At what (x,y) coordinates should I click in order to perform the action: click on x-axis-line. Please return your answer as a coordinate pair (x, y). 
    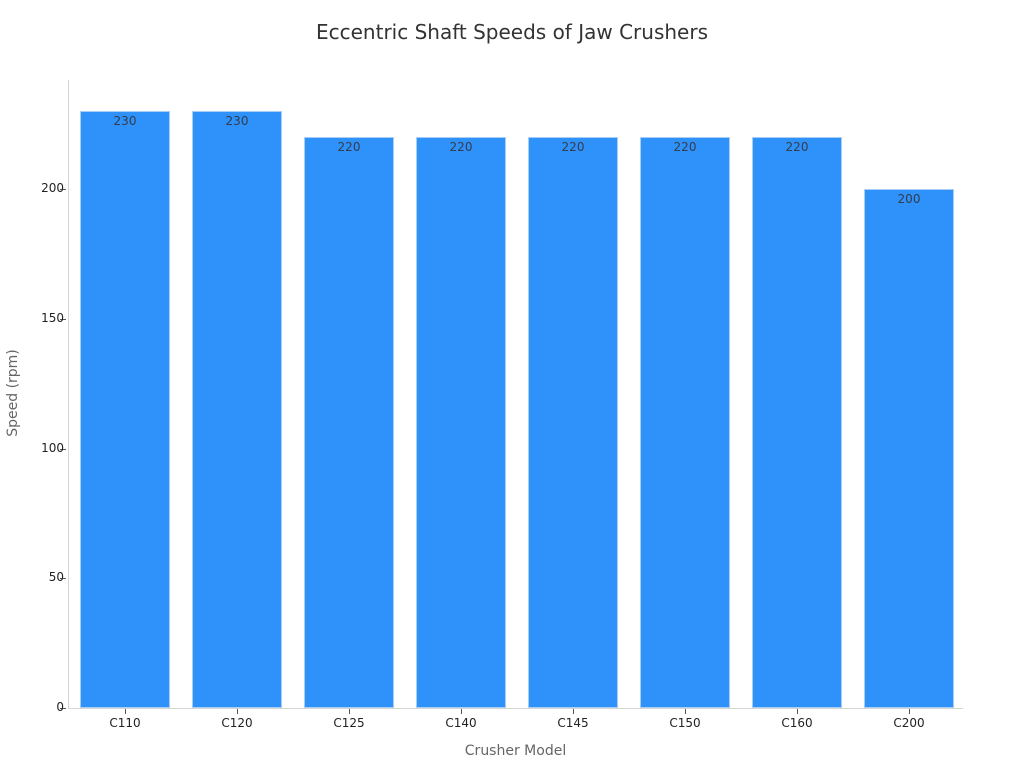
    Looking at the image, I should click on (515, 708).